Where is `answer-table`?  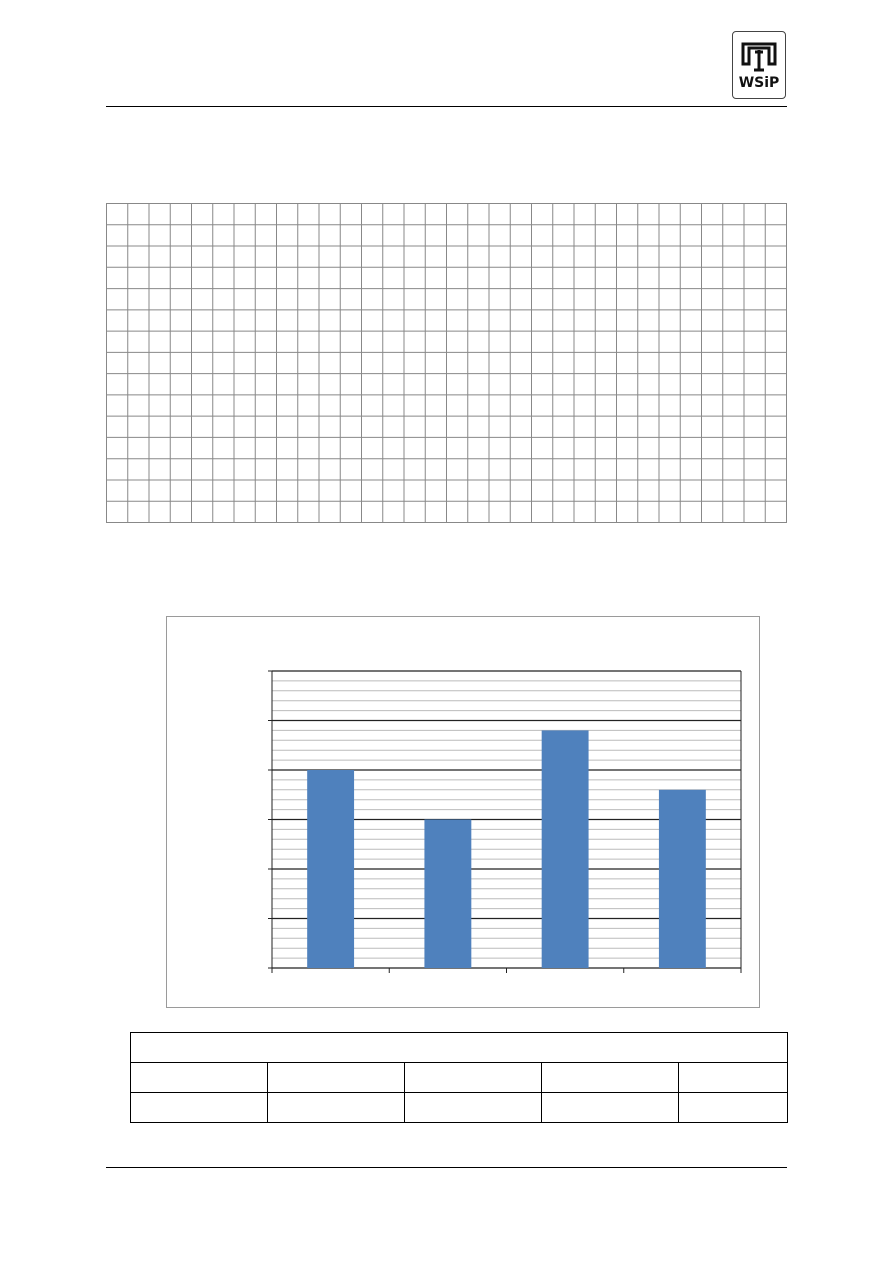 answer-table is located at coordinates (459, 1077).